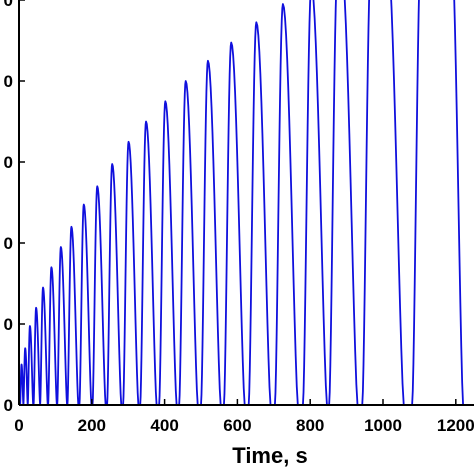  Describe the element at coordinates (92, 425) in the screenshot. I see `x-tick-label: 200` at that location.